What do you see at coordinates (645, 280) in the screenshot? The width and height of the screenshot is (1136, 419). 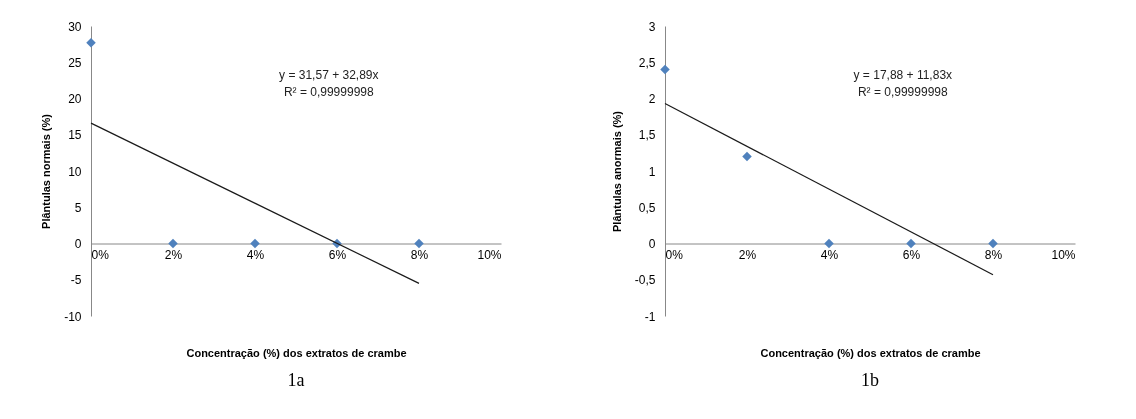 I see `y-tick-label: -0,5` at bounding box center [645, 280].